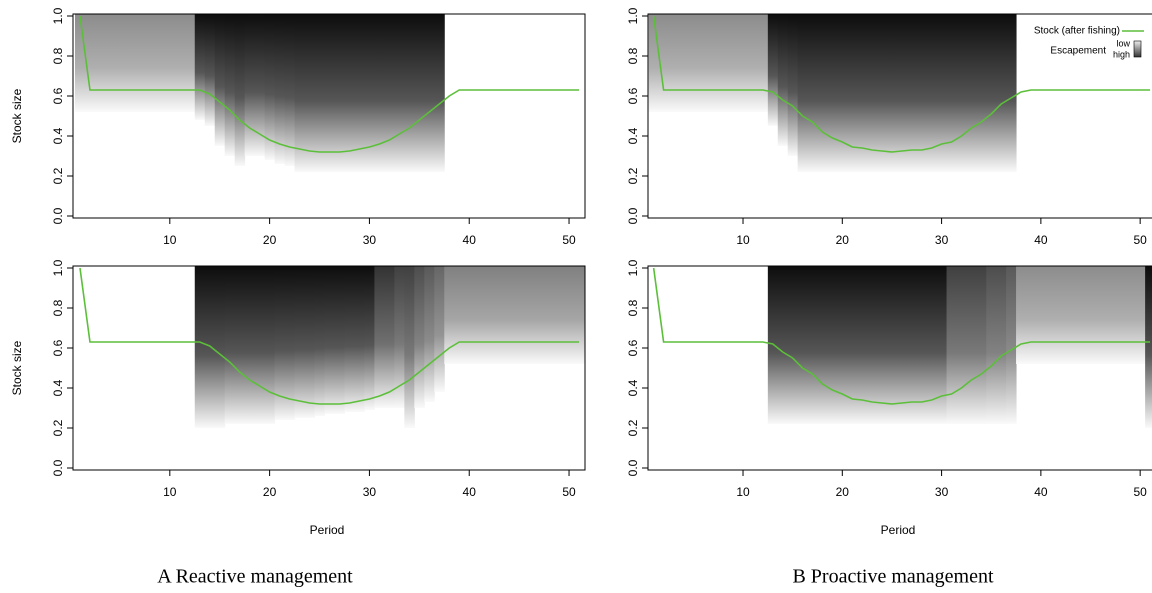  Describe the element at coordinates (1077, 31) in the screenshot. I see `legend-label: Stock (after fishing)` at that location.